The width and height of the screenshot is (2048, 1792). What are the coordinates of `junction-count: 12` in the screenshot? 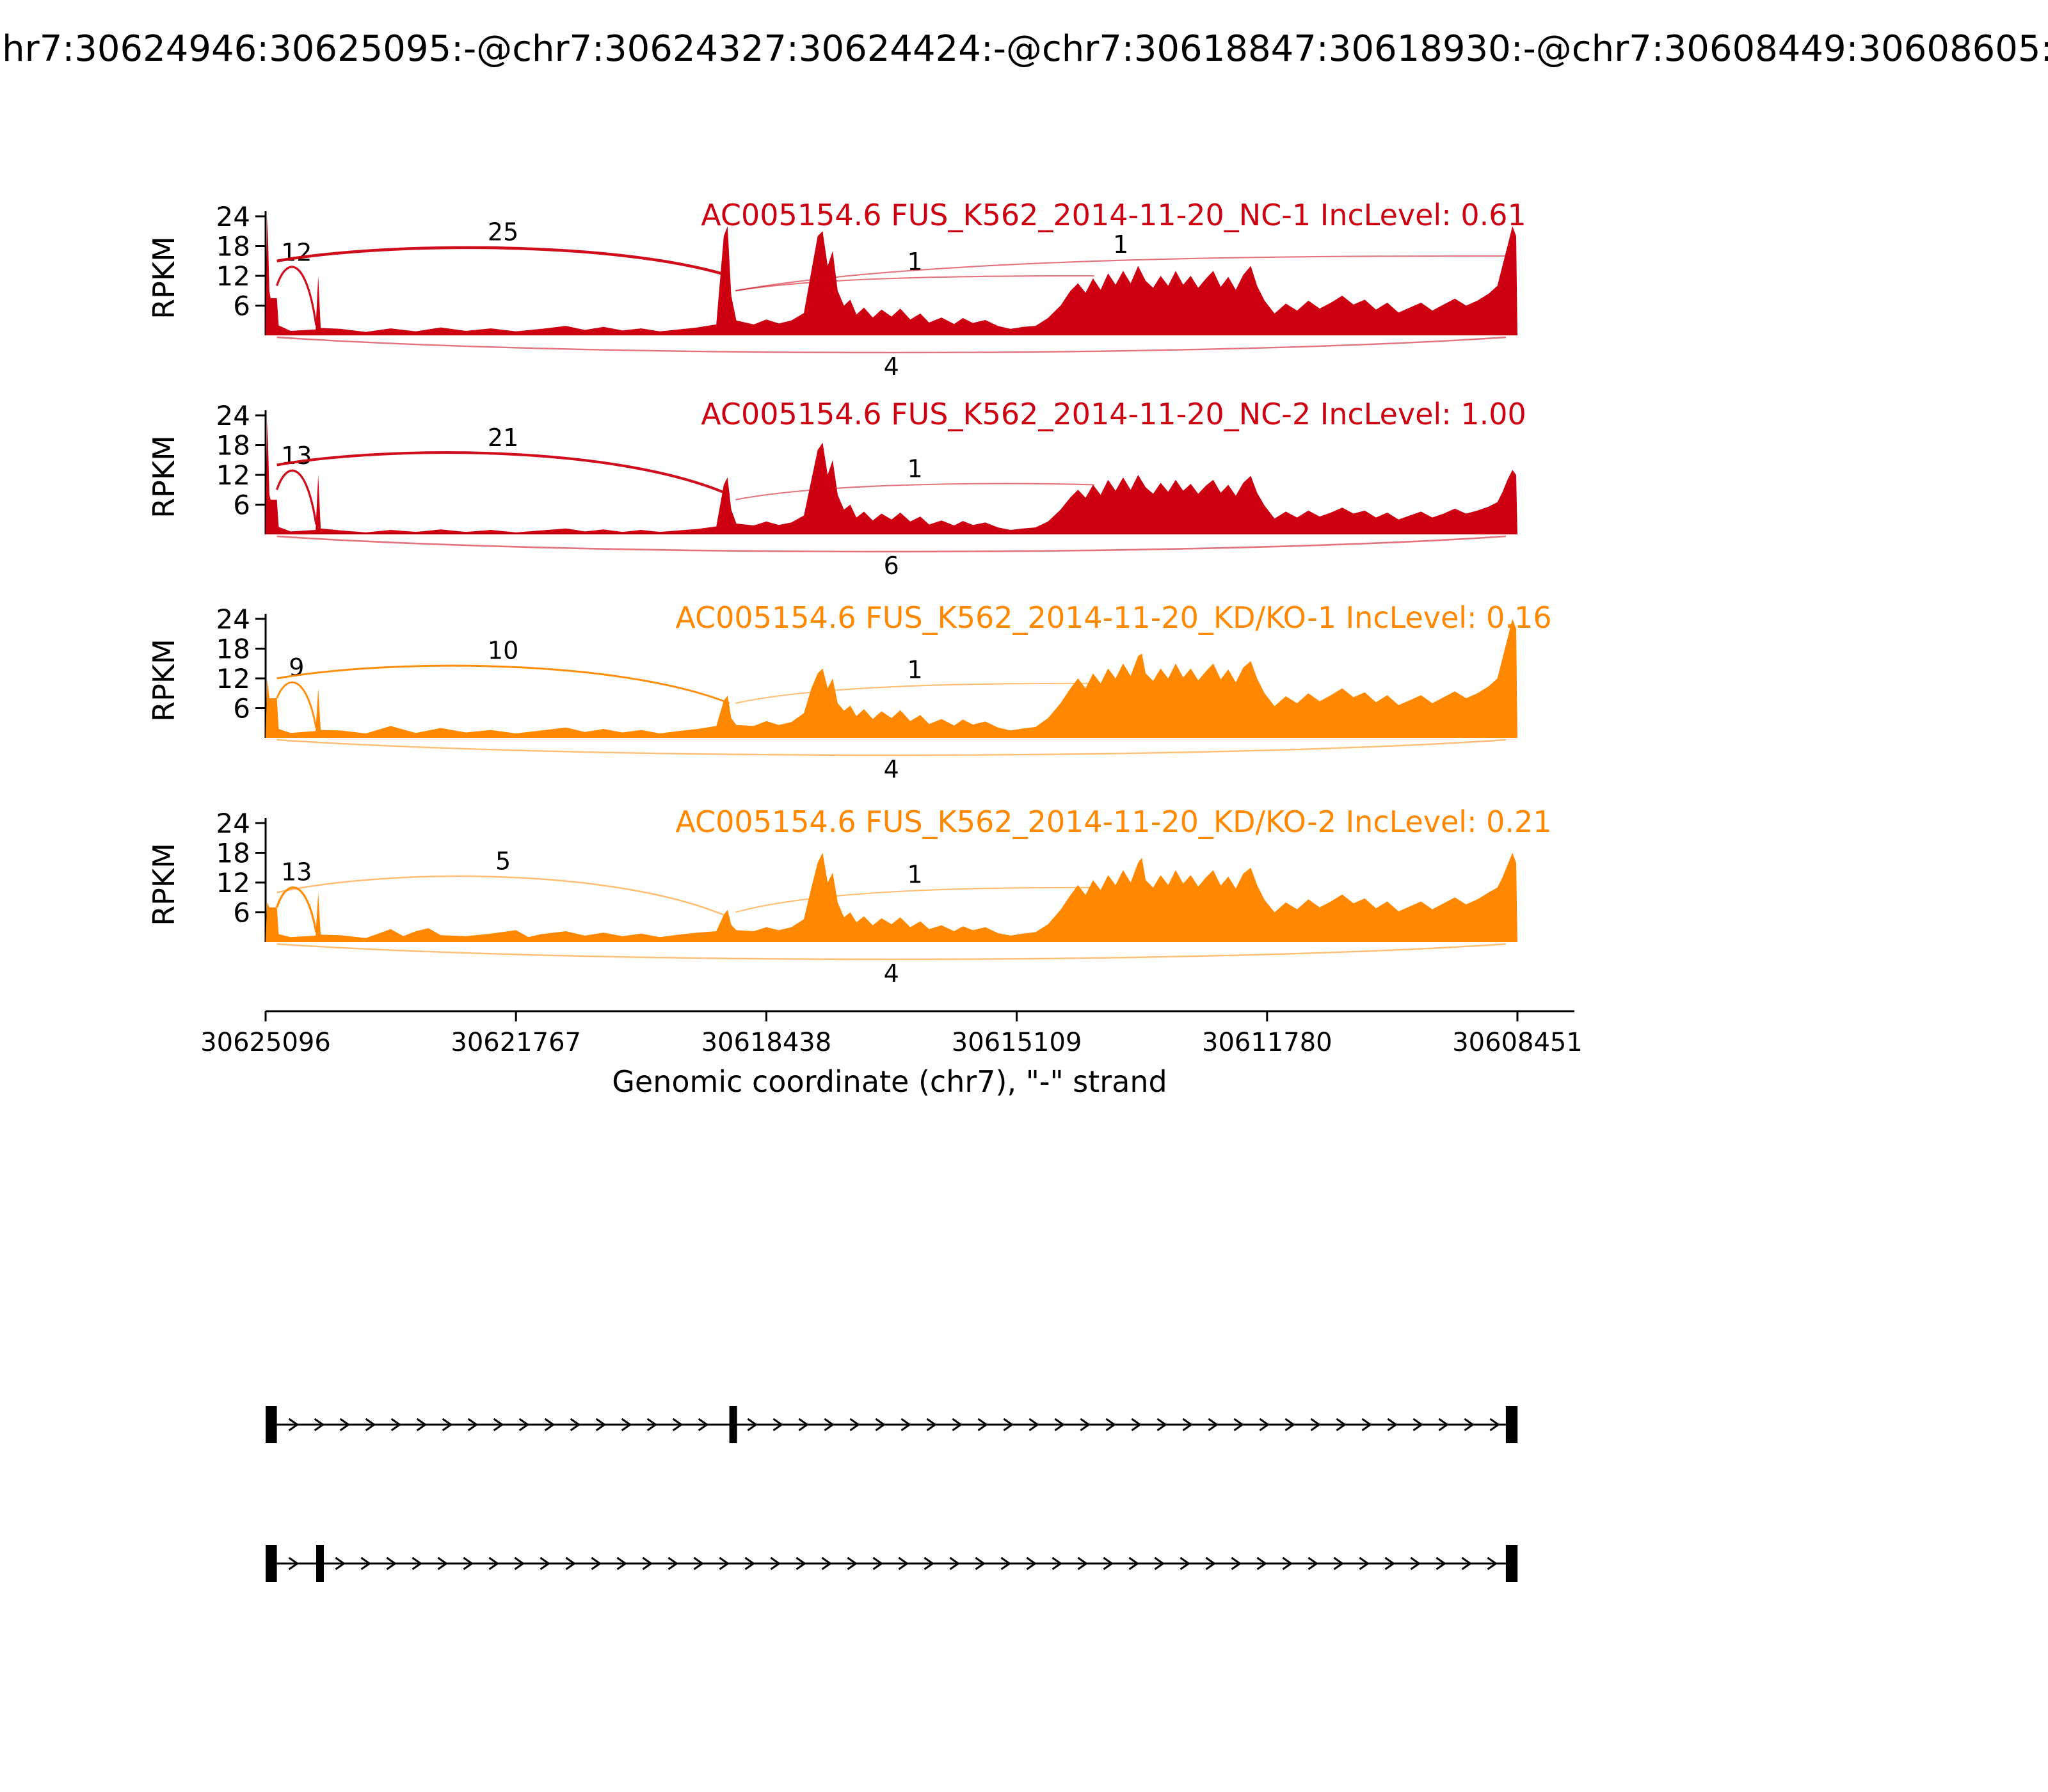 It's located at (296, 252).